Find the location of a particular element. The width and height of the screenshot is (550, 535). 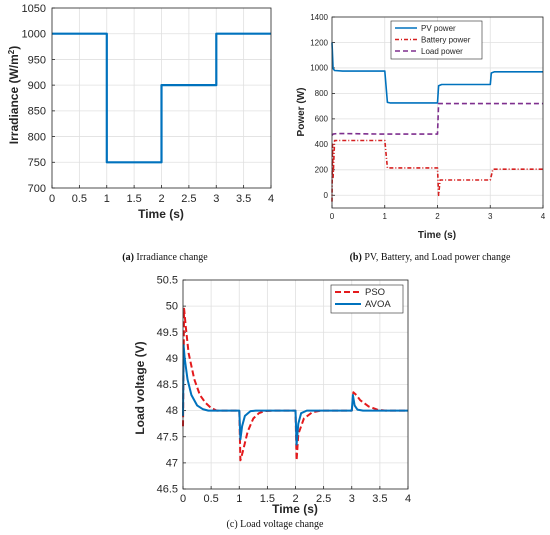

series-line-battery-power is located at coordinates (437, 170).